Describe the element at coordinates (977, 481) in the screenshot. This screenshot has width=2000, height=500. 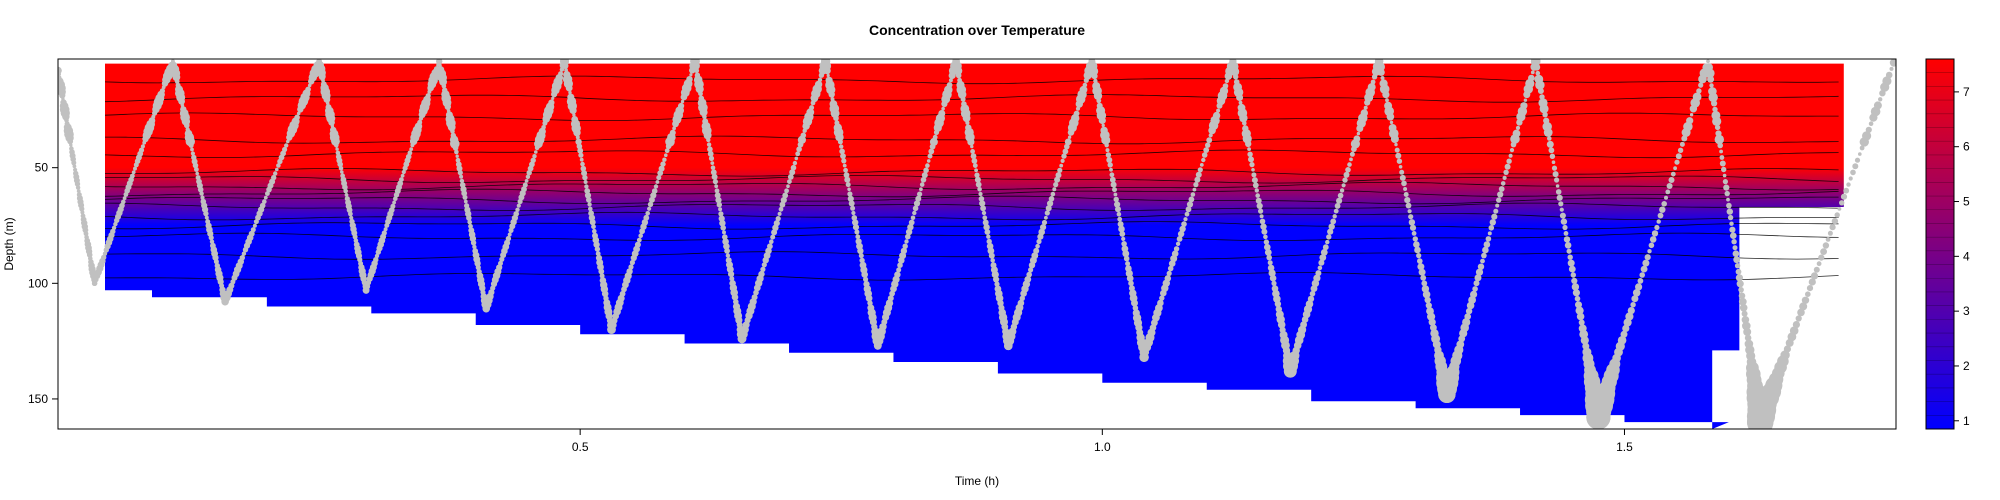
I see `x-axis-title: Time (h)` at that location.